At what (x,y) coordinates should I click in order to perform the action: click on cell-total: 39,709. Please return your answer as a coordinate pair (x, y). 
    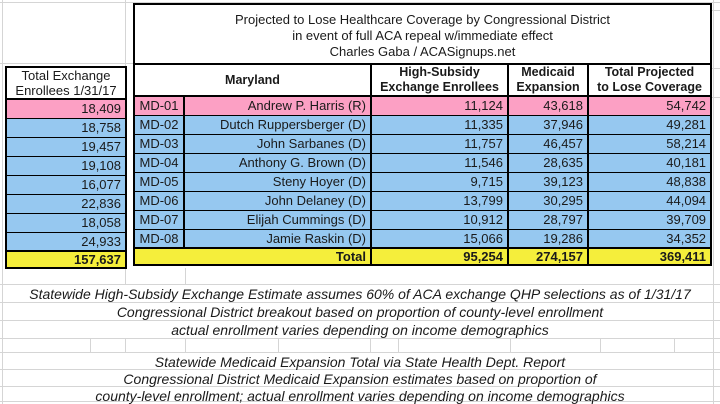
    Looking at the image, I should click on (649, 219).